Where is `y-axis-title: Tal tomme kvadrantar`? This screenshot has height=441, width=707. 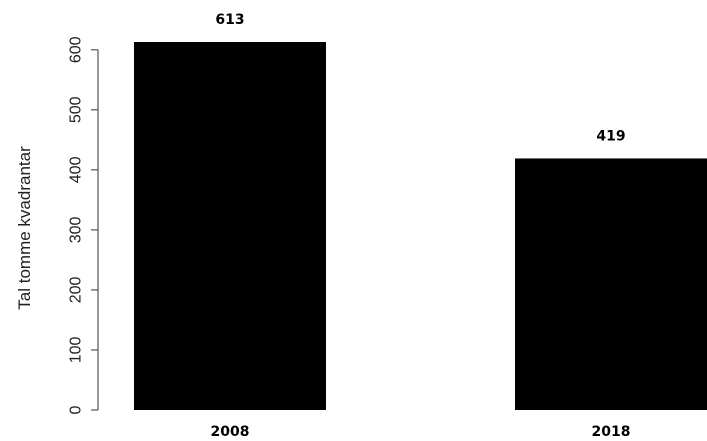 y-axis-title: Tal tomme kvadrantar is located at coordinates (24, 228).